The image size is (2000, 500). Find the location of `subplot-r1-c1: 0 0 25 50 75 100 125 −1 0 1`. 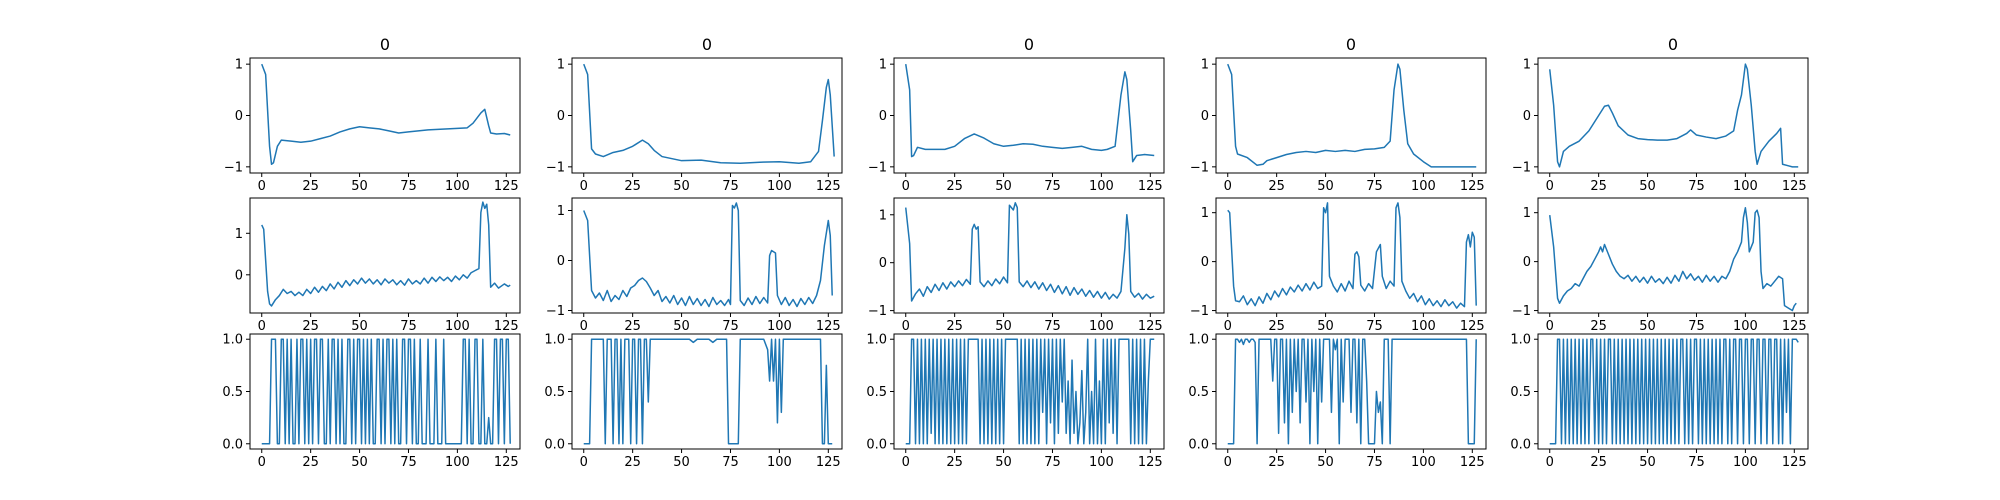

subplot-r1-c1: 0 0 25 50 75 100 125 −1 0 1 is located at coordinates (372, 114).